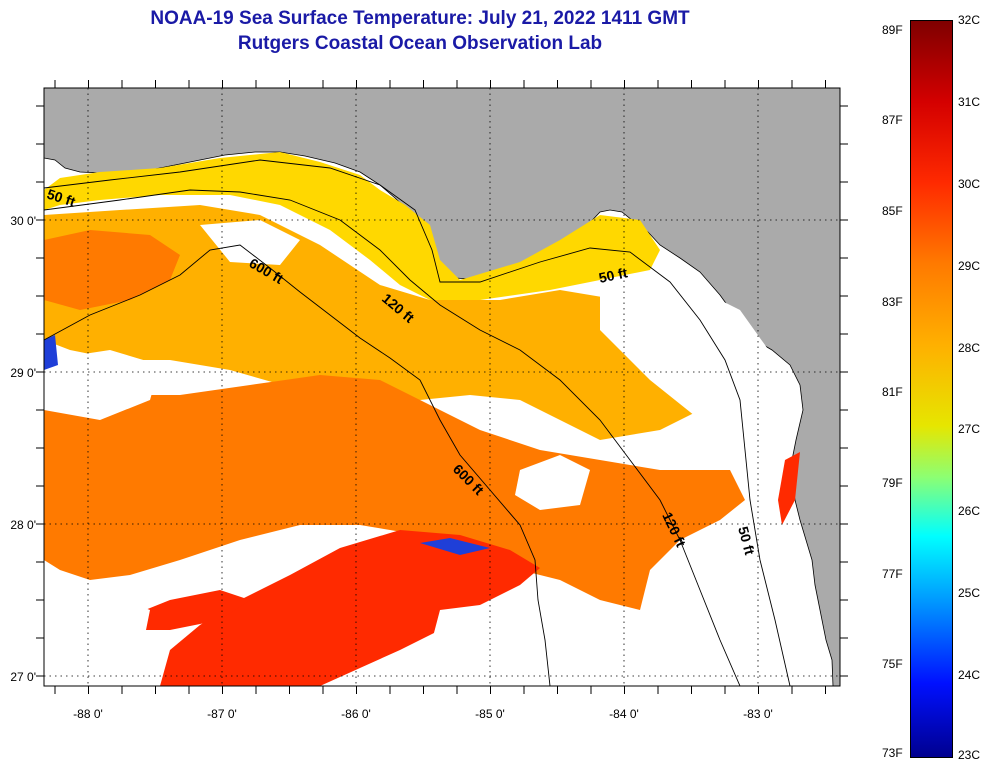  Describe the element at coordinates (23, 221) in the screenshot. I see `lat-label: 30 0'` at that location.